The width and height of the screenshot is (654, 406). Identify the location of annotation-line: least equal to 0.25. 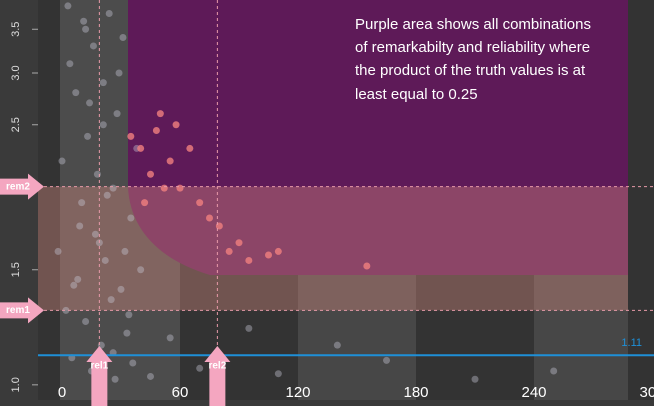
(416, 94).